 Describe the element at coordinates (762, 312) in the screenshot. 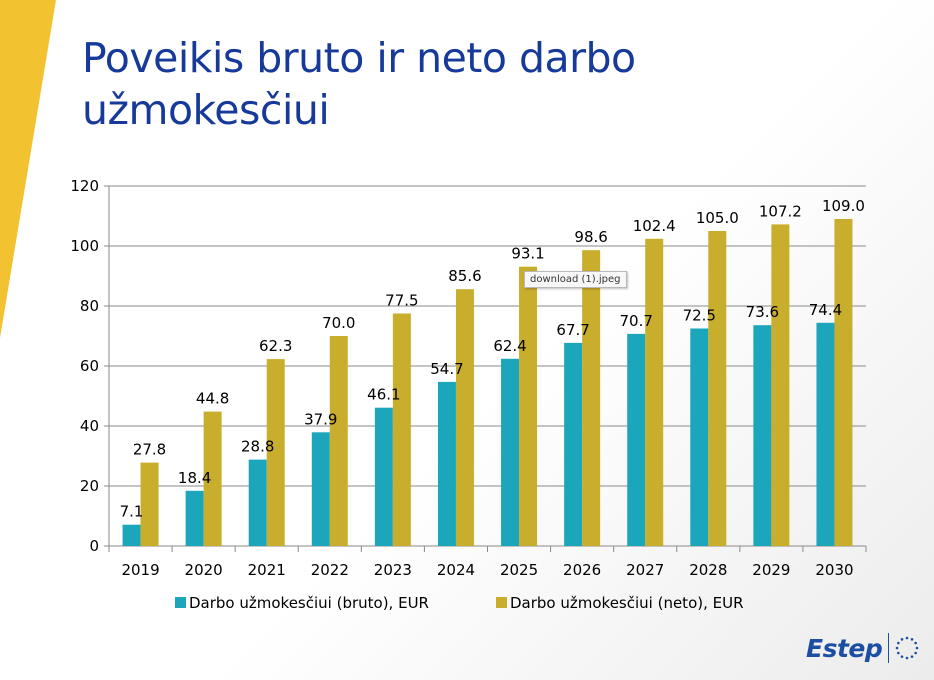

I see `data-label-bruto: 73.6` at that location.